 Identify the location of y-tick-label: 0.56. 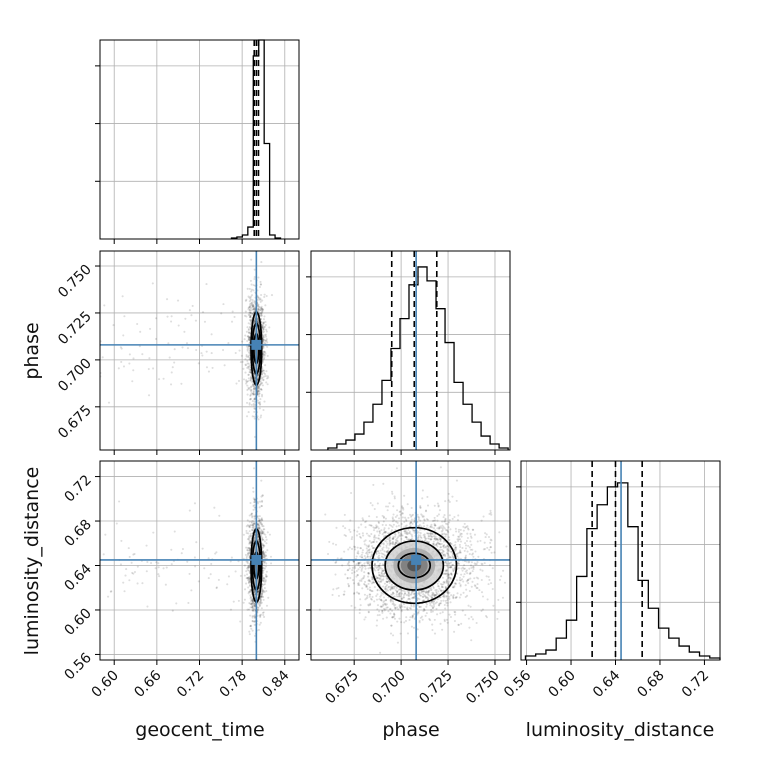
(77, 666).